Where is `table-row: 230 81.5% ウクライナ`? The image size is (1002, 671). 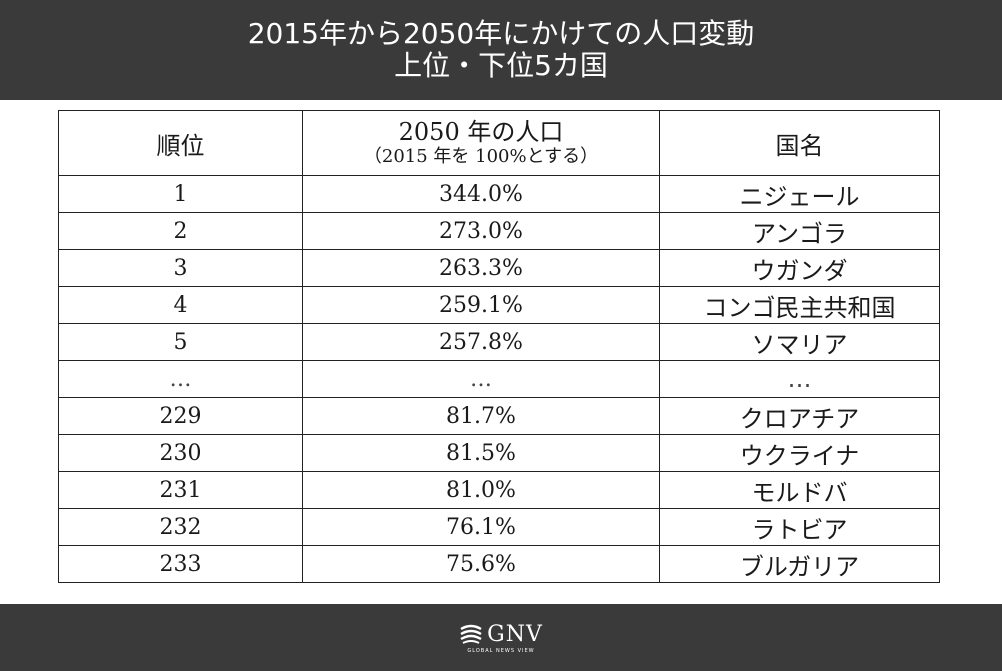 table-row: 230 81.5% ウクライナ is located at coordinates (499, 453).